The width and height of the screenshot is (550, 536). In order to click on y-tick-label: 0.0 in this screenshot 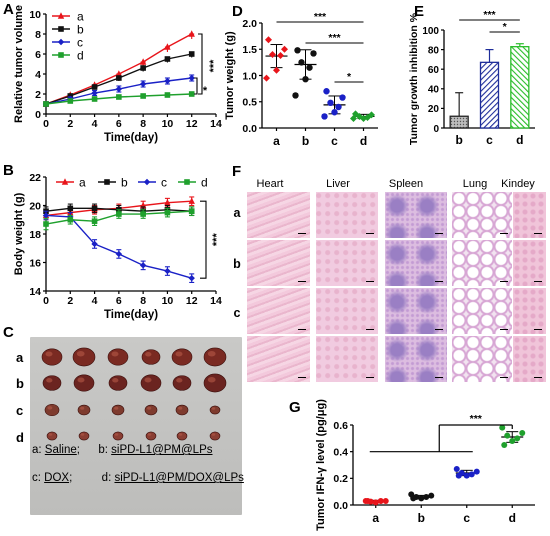, I will do `click(340, 506)`.